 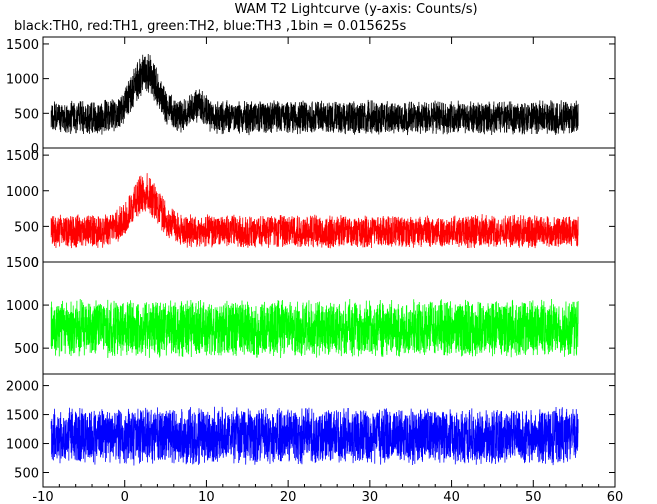 I want to click on x-tick-label: 50, so click(x=533, y=497).